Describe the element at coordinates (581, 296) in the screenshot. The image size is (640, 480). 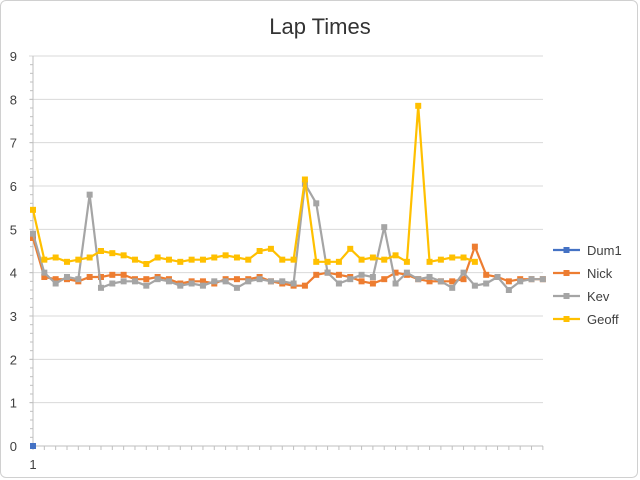
I see `legend-item-kev: Kev` at that location.